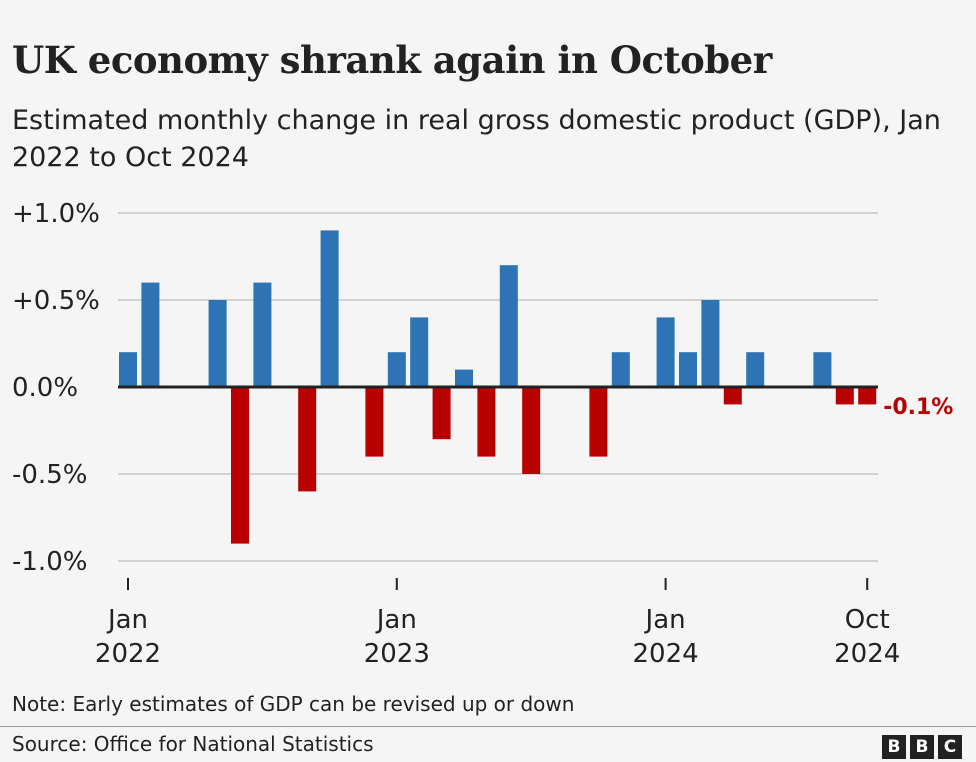  What do you see at coordinates (867, 620) in the screenshot?
I see `x-tick-label-month: Oct` at bounding box center [867, 620].